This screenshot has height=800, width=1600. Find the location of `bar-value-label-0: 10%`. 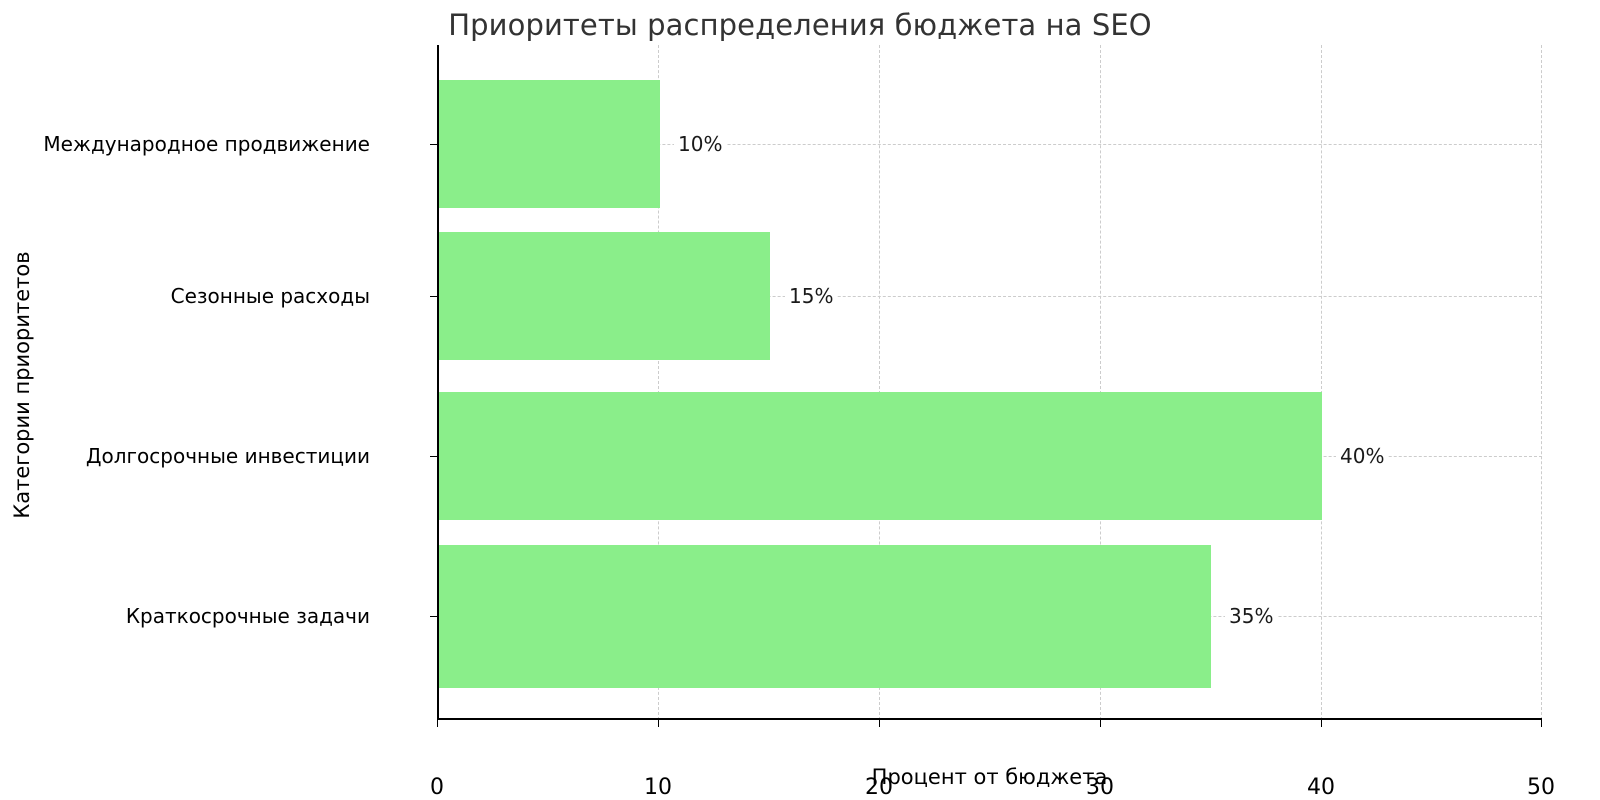

bar-value-label-0: 10% is located at coordinates (700, 144).